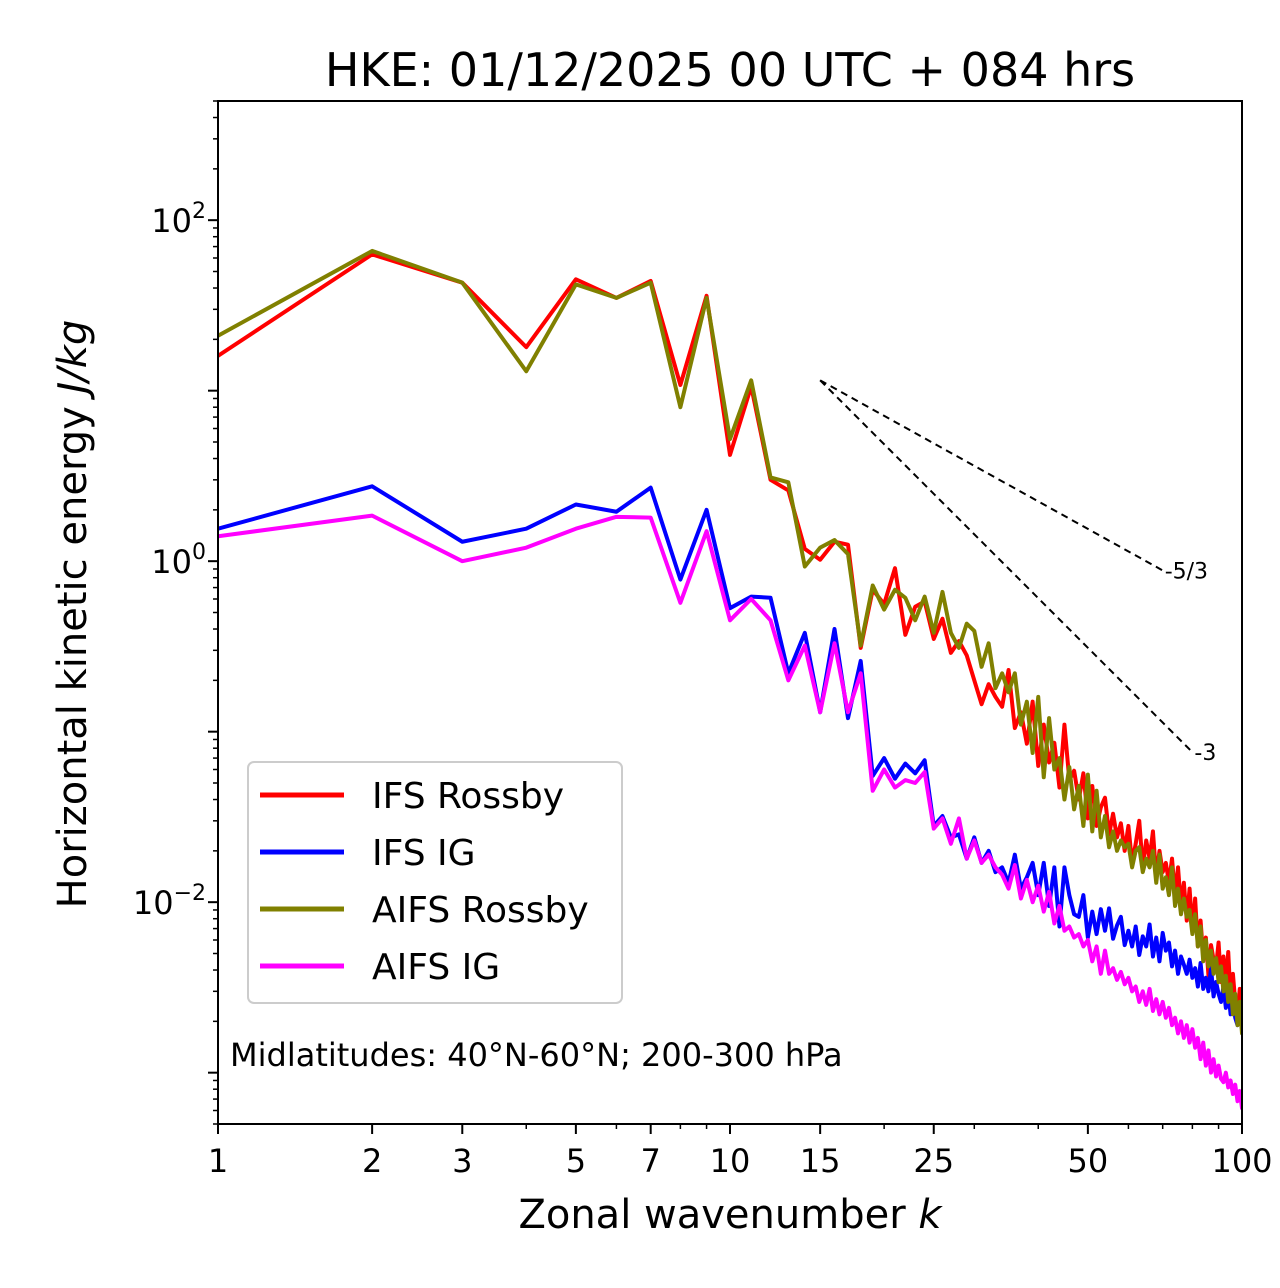 Image resolution: width=1280 pixels, height=1288 pixels. What do you see at coordinates (178, 560) in the screenshot?
I see `y-tick-label: 10⁰` at bounding box center [178, 560].